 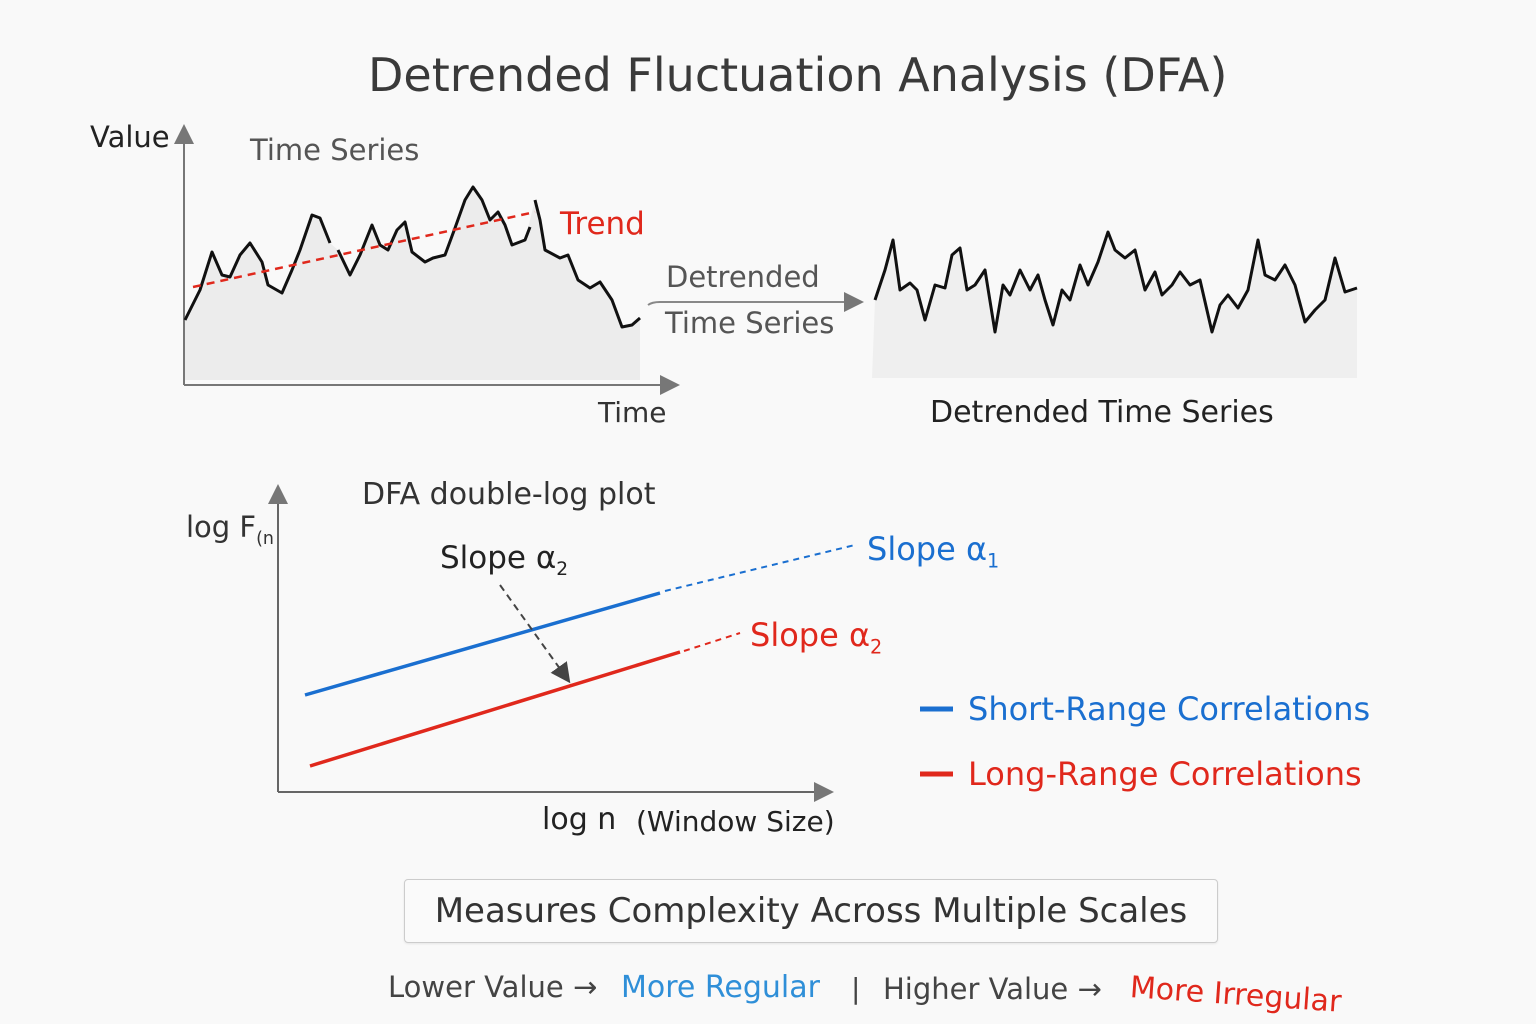 What do you see at coordinates (810, 635) in the screenshot?
I see `slope2-text: Slope α` at bounding box center [810, 635].